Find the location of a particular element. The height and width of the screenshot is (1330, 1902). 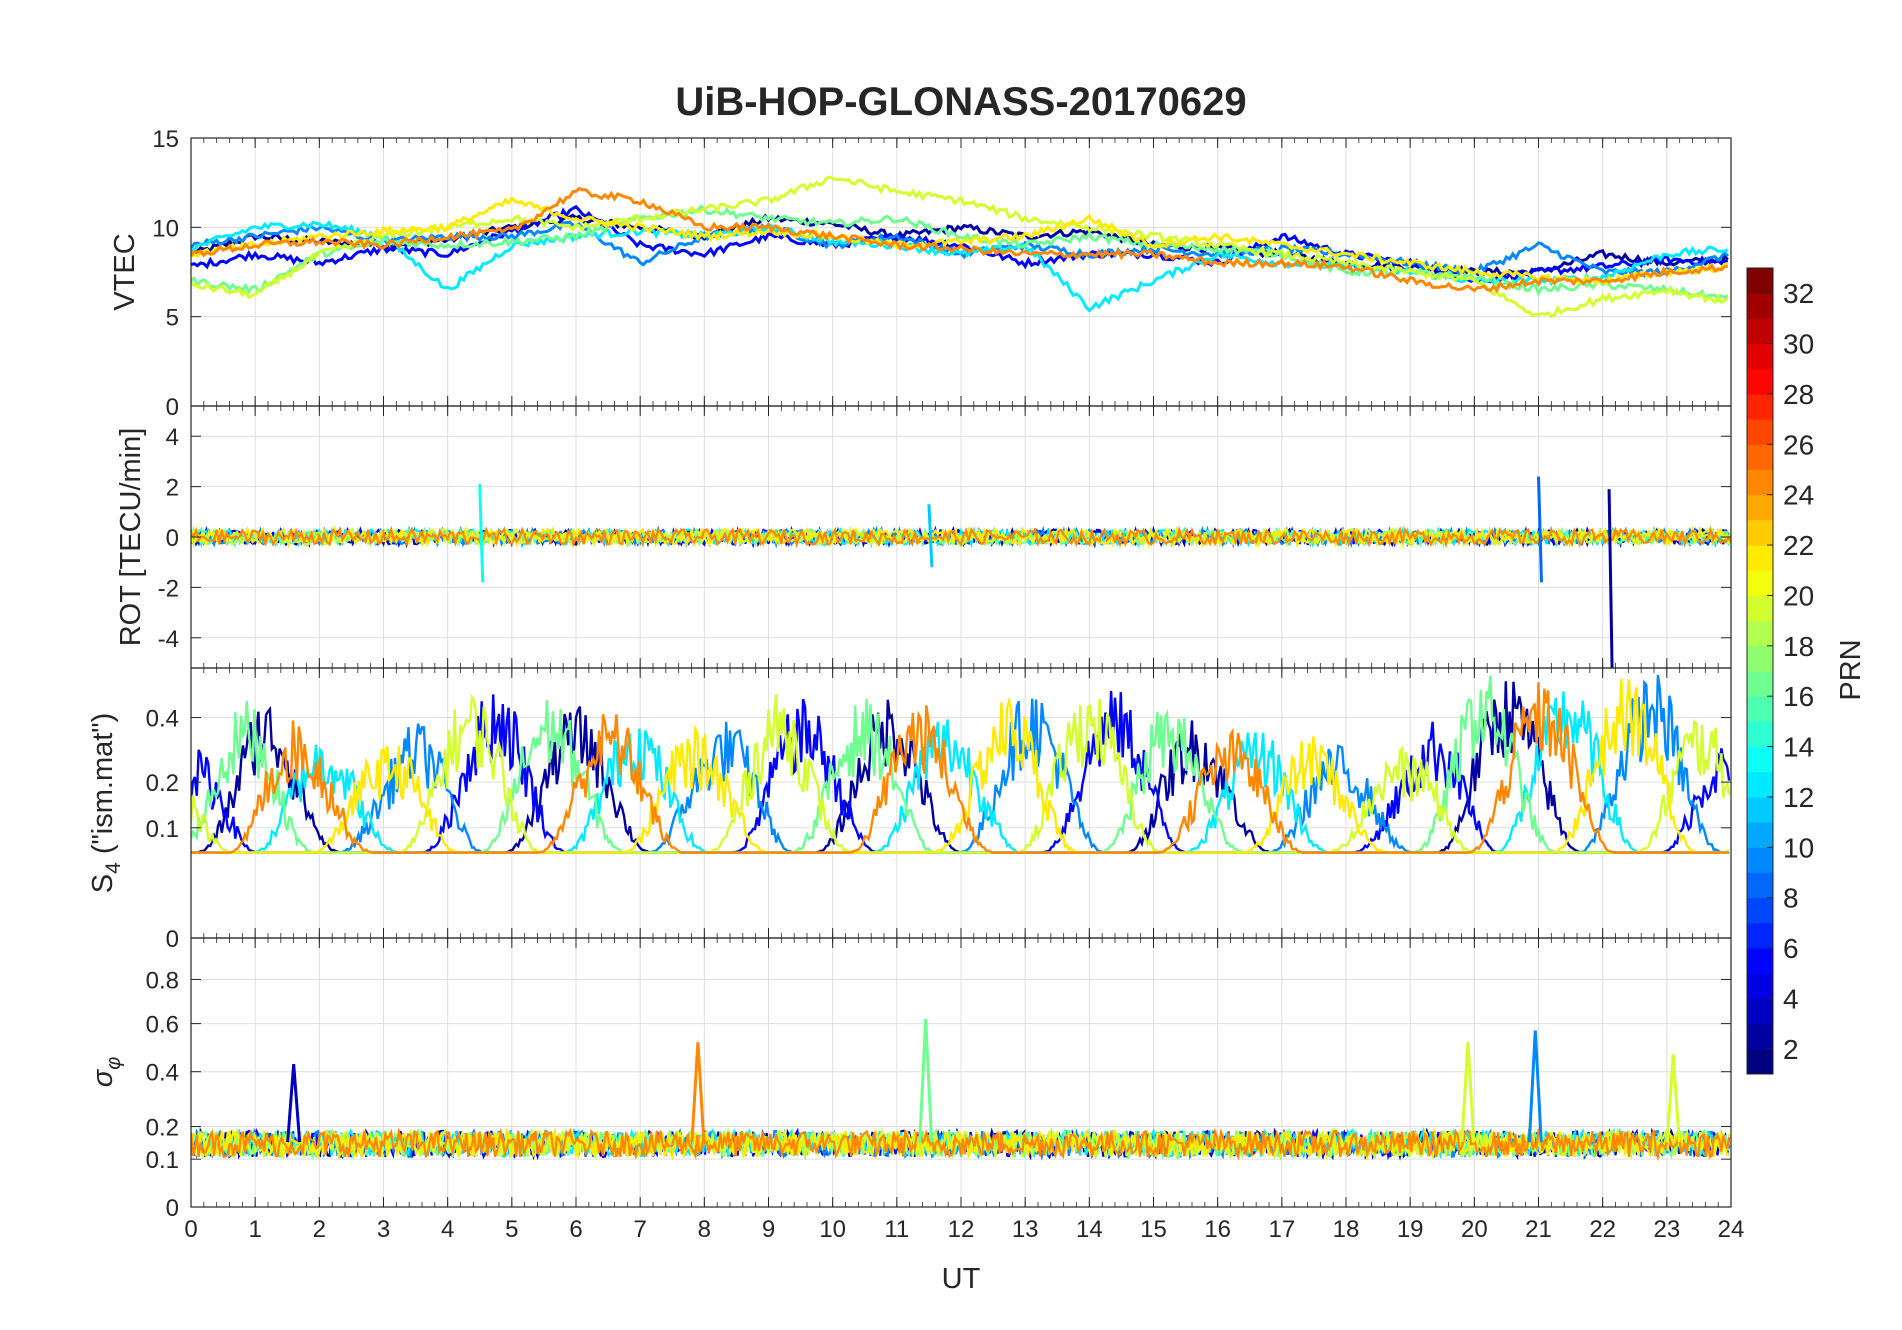

s4-ylabel-sub: 4 is located at coordinates (113, 868).